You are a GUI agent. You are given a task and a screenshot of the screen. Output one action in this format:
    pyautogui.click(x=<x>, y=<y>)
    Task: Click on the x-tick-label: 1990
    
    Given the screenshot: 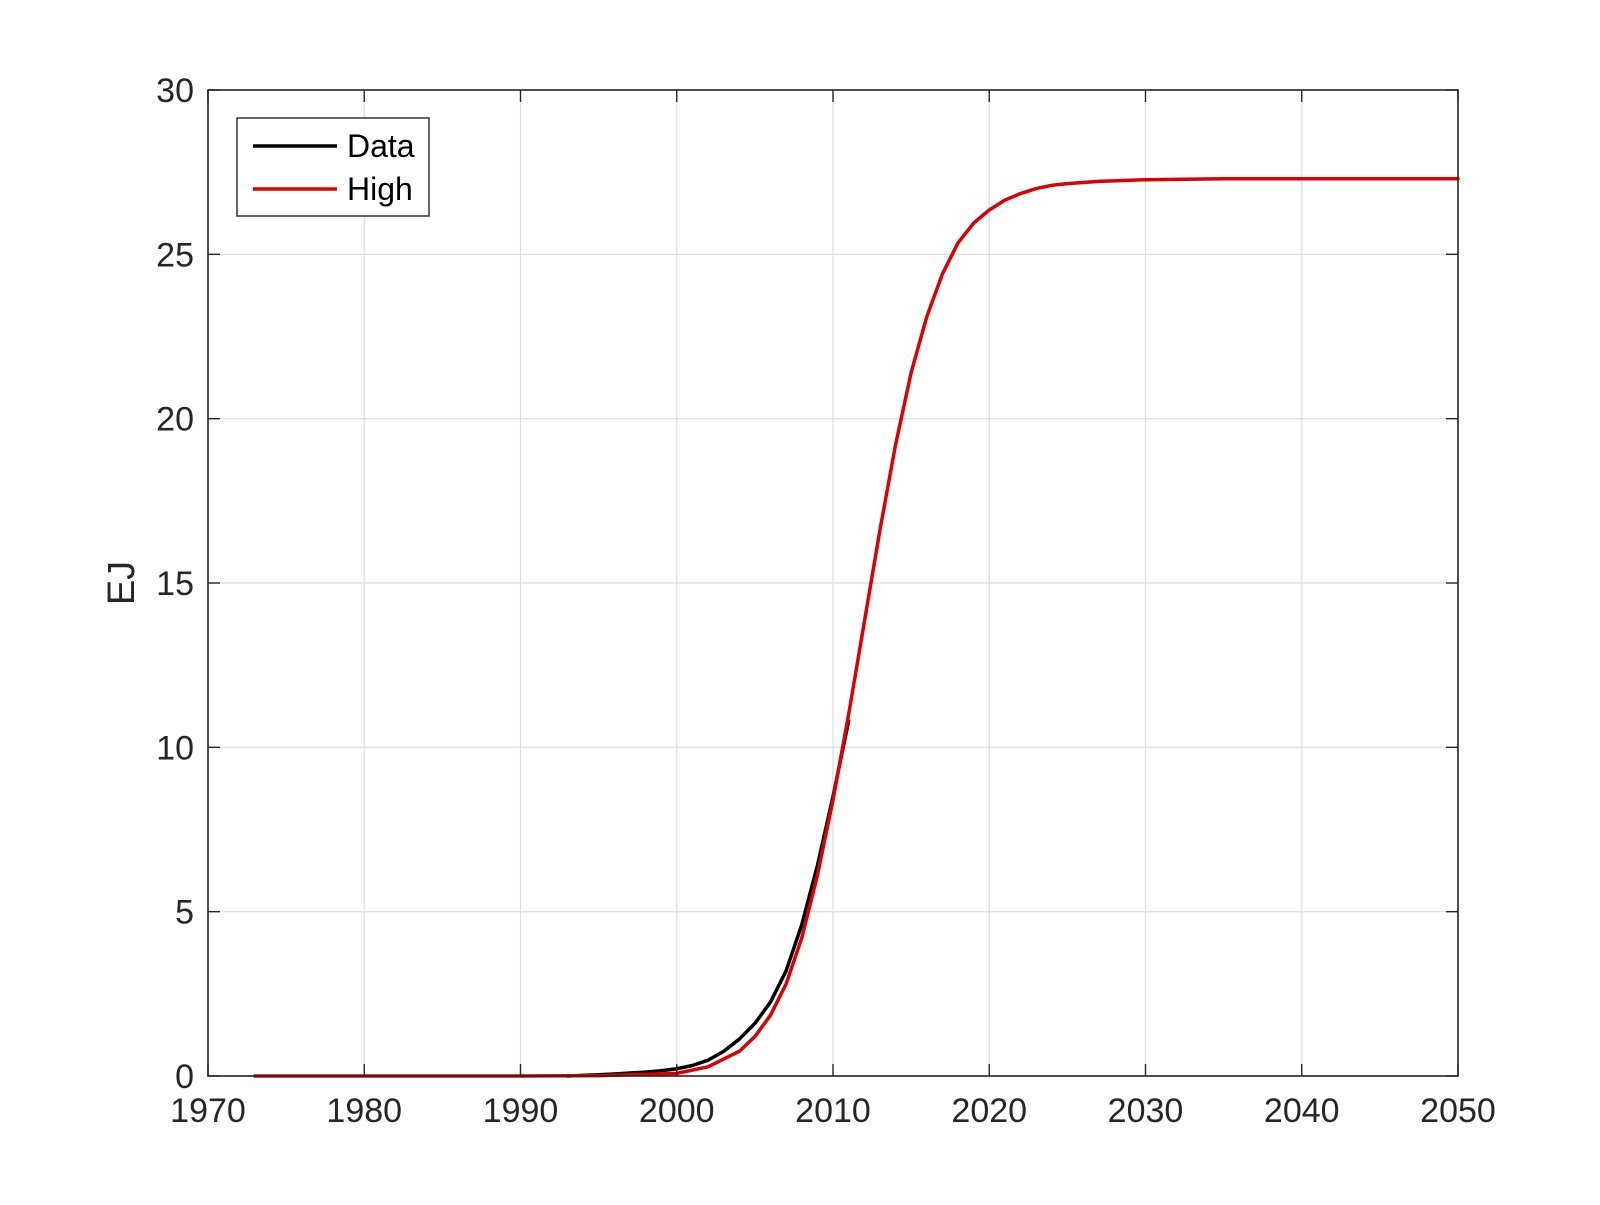 What is the action you would take?
    pyautogui.click(x=521, y=1111)
    